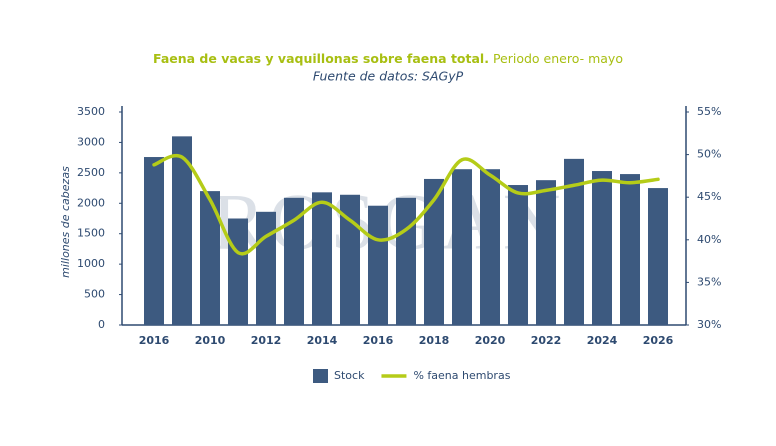 The width and height of the screenshot is (776, 446). What do you see at coordinates (602, 340) in the screenshot?
I see `x-tick-label: 2024` at bounding box center [602, 340].